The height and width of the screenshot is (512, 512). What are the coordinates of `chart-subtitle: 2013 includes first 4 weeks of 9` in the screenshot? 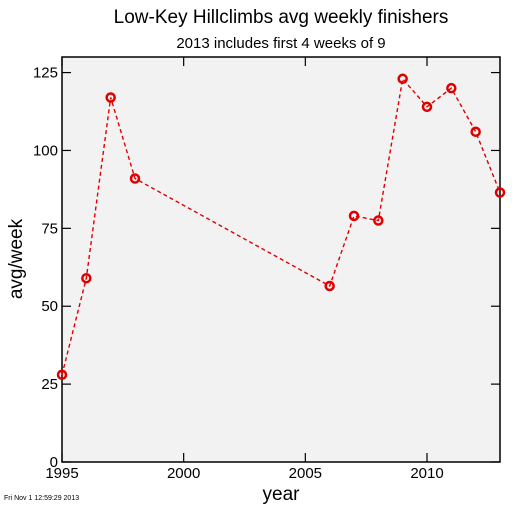 It's located at (280, 43).